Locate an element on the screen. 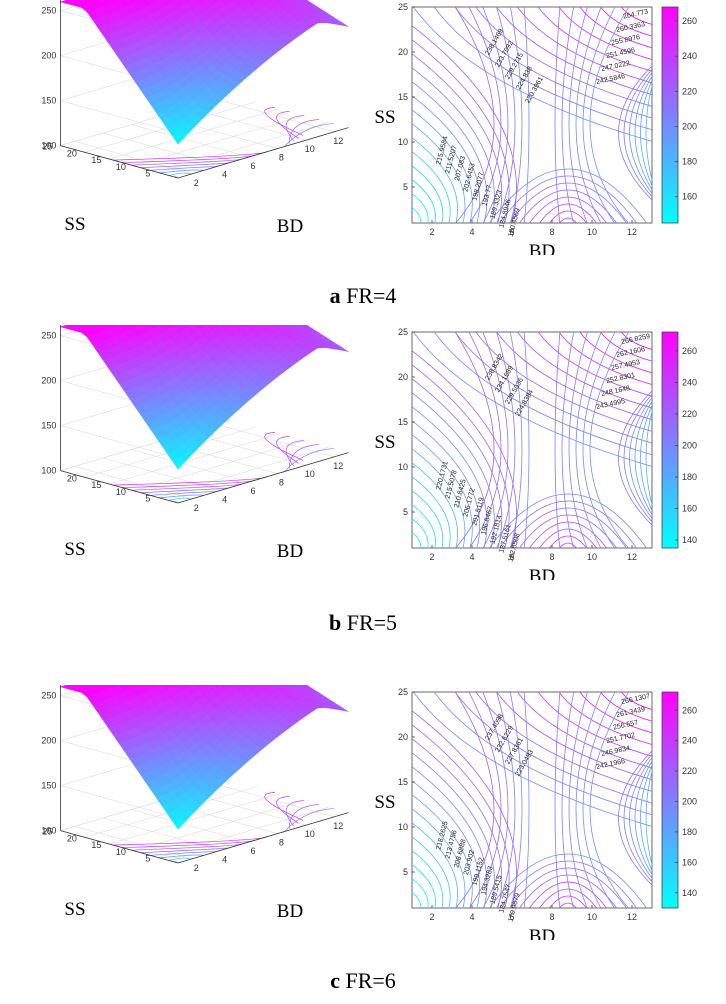 Image resolution: width=726 pixels, height=1004 pixels. caption-text: FR=4 is located at coordinates (371, 295).